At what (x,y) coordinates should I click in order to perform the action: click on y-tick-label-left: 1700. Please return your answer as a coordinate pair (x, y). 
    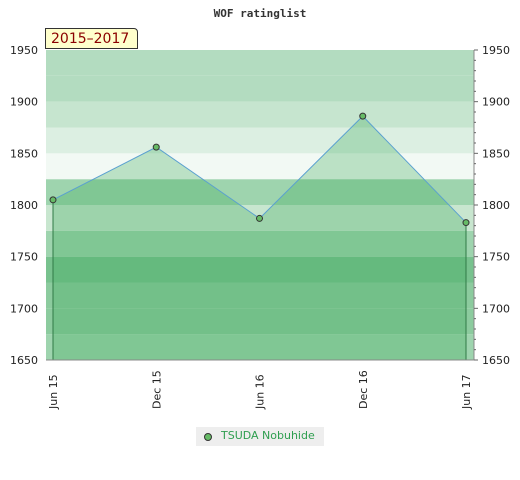
    Looking at the image, I should click on (24, 308).